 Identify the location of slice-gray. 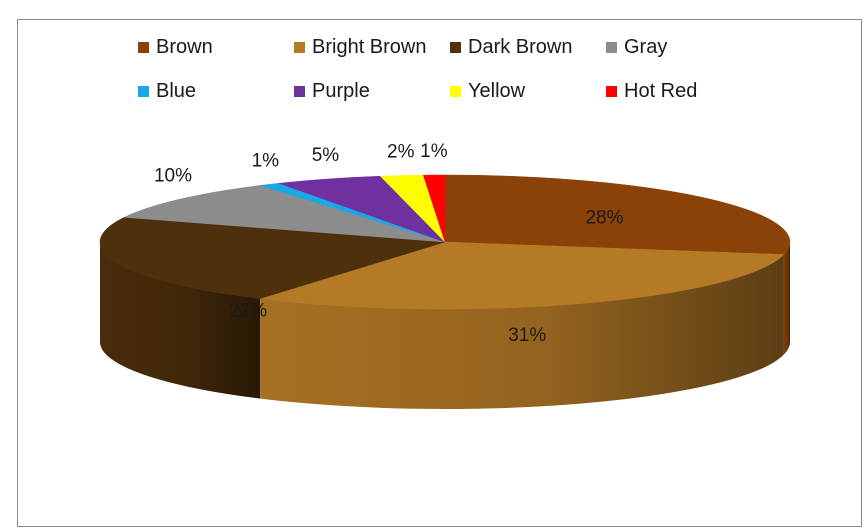
(284, 214).